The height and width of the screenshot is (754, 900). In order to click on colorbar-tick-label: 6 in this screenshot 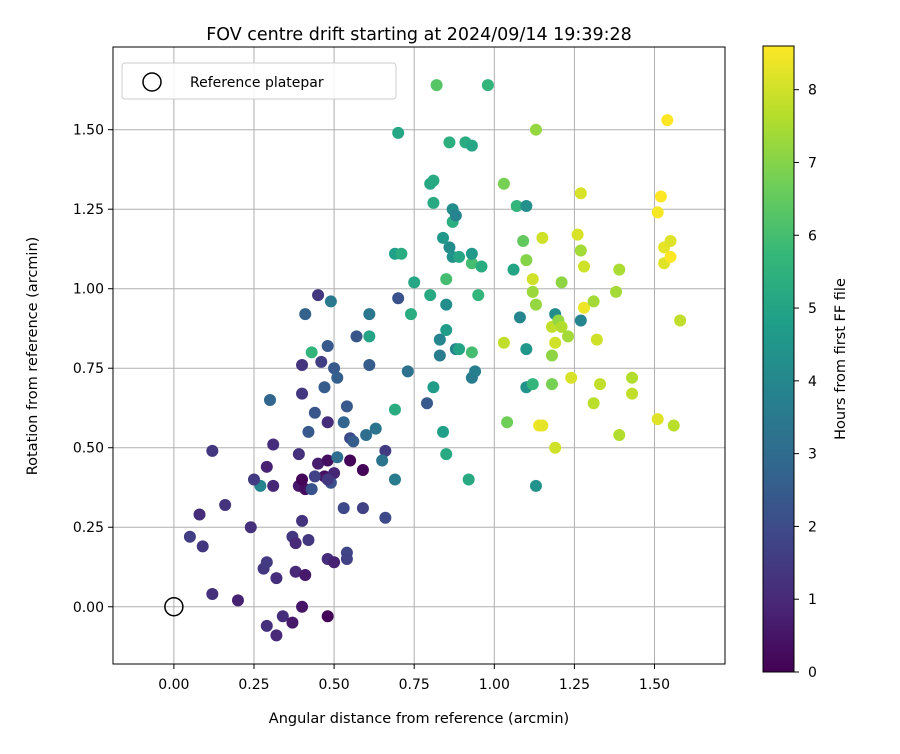, I will do `click(812, 236)`.